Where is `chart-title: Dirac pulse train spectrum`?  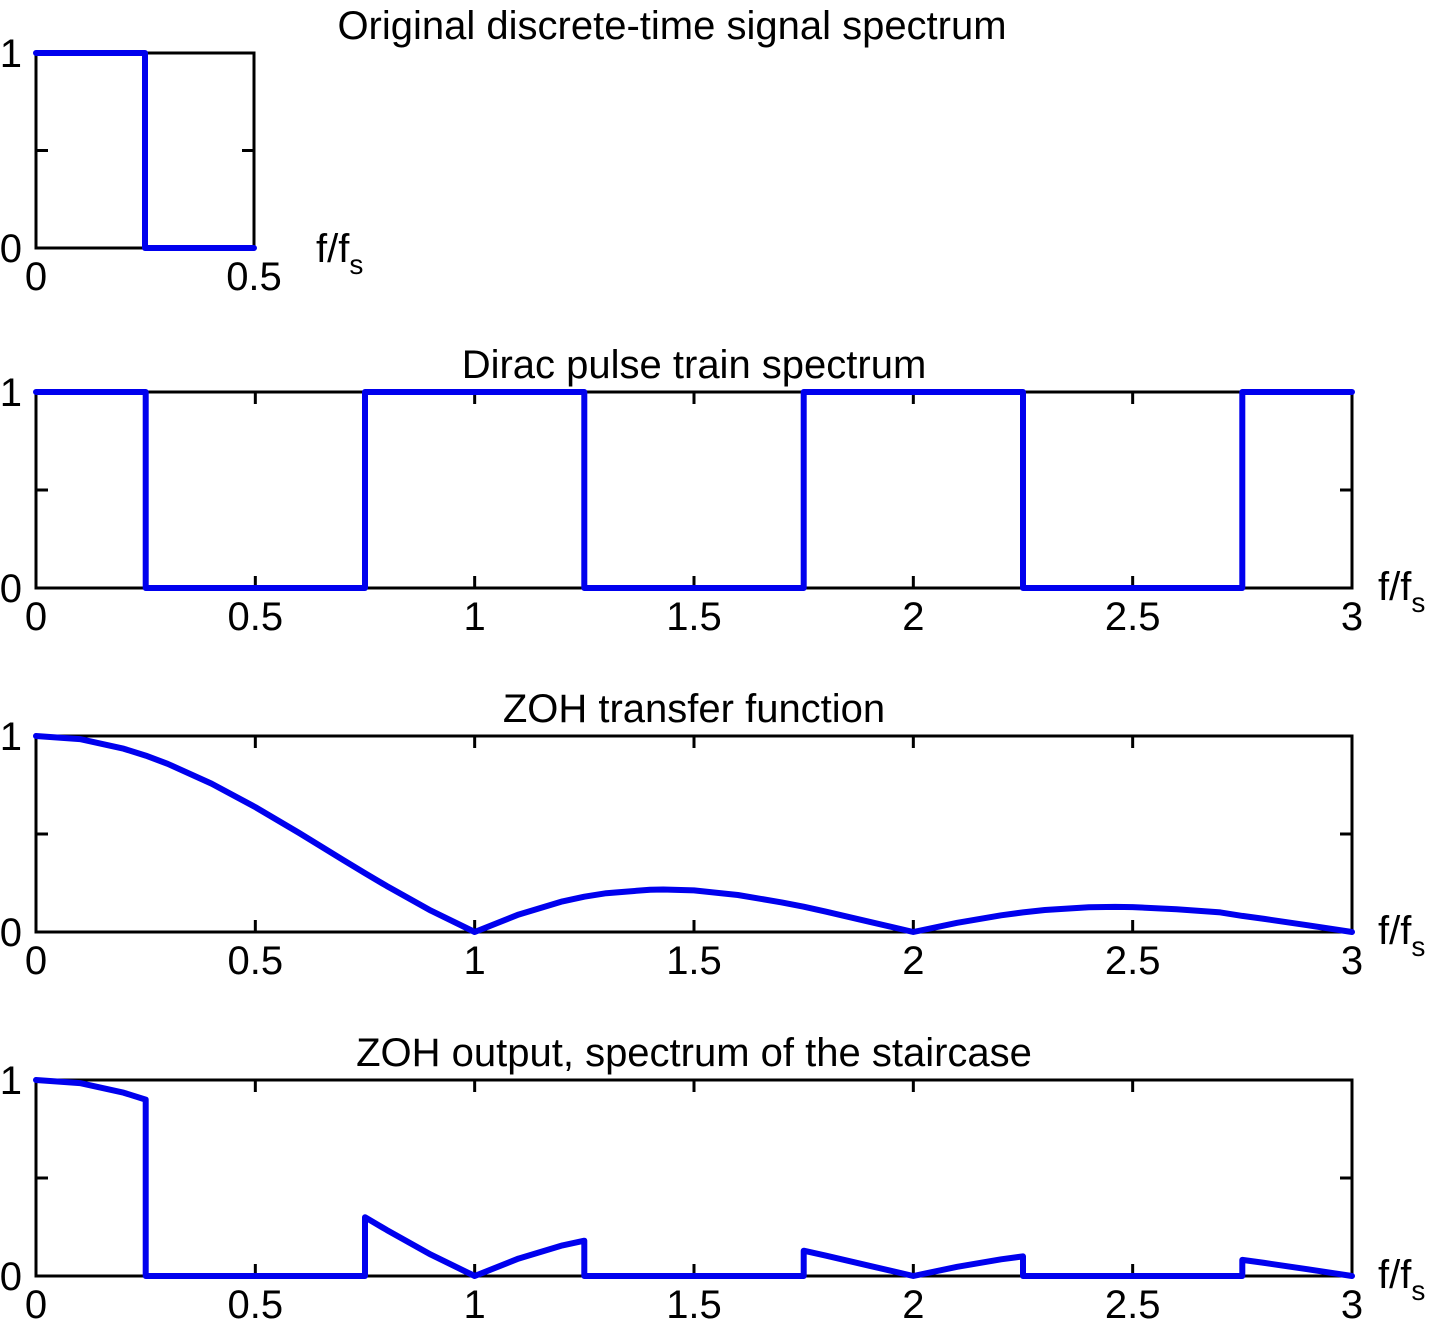 chart-title: Dirac pulse train spectrum is located at coordinates (694, 365).